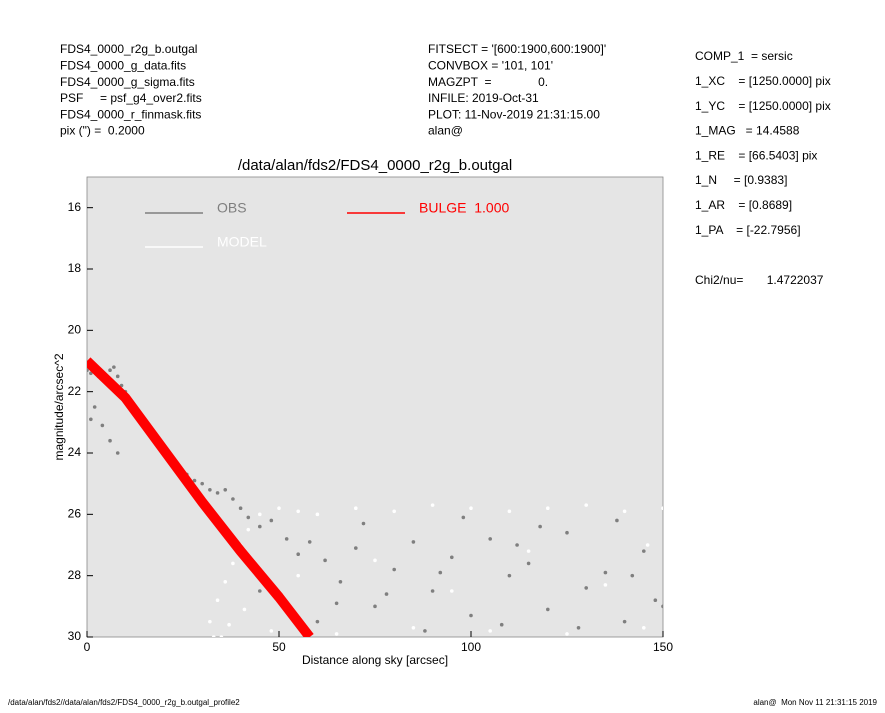  Describe the element at coordinates (128, 49) in the screenshot. I see `header-line: FDS4_0000_r2g_b.outgal` at that location.